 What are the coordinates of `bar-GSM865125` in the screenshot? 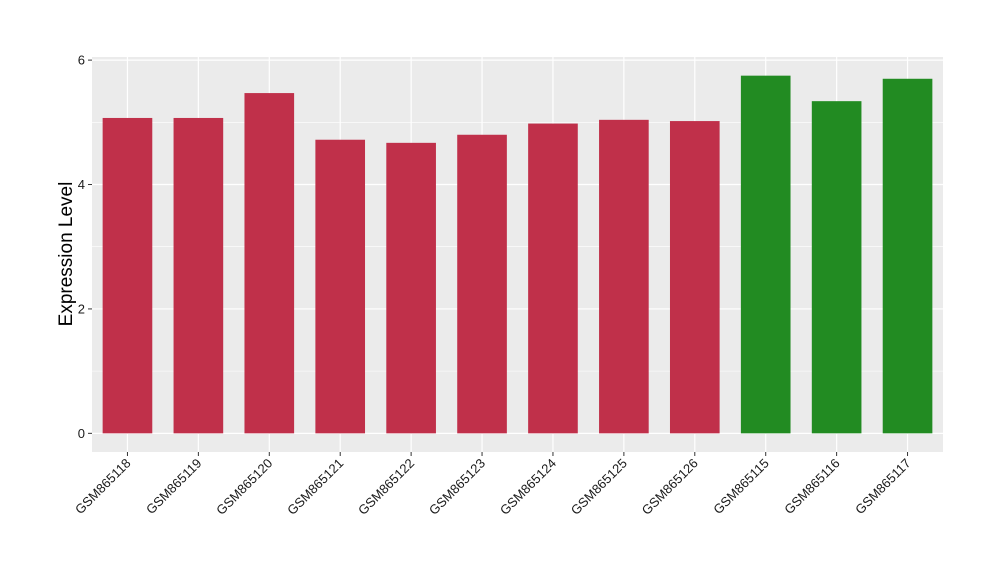 It's located at (624, 276).